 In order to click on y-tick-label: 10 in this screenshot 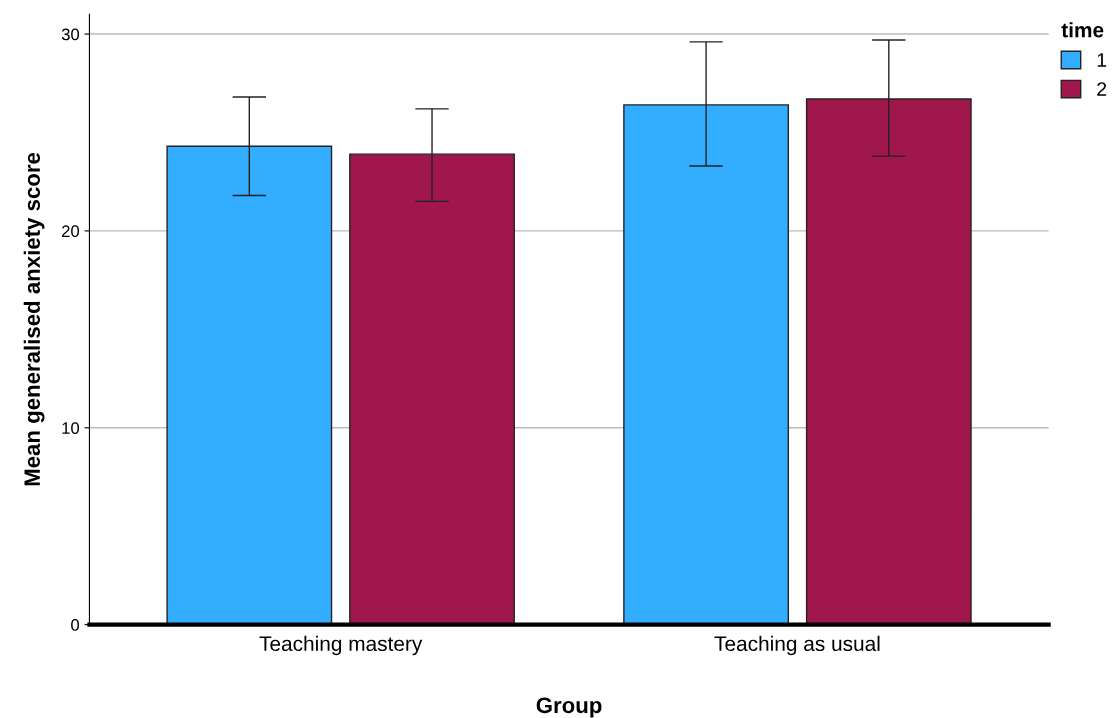, I will do `click(71, 428)`.